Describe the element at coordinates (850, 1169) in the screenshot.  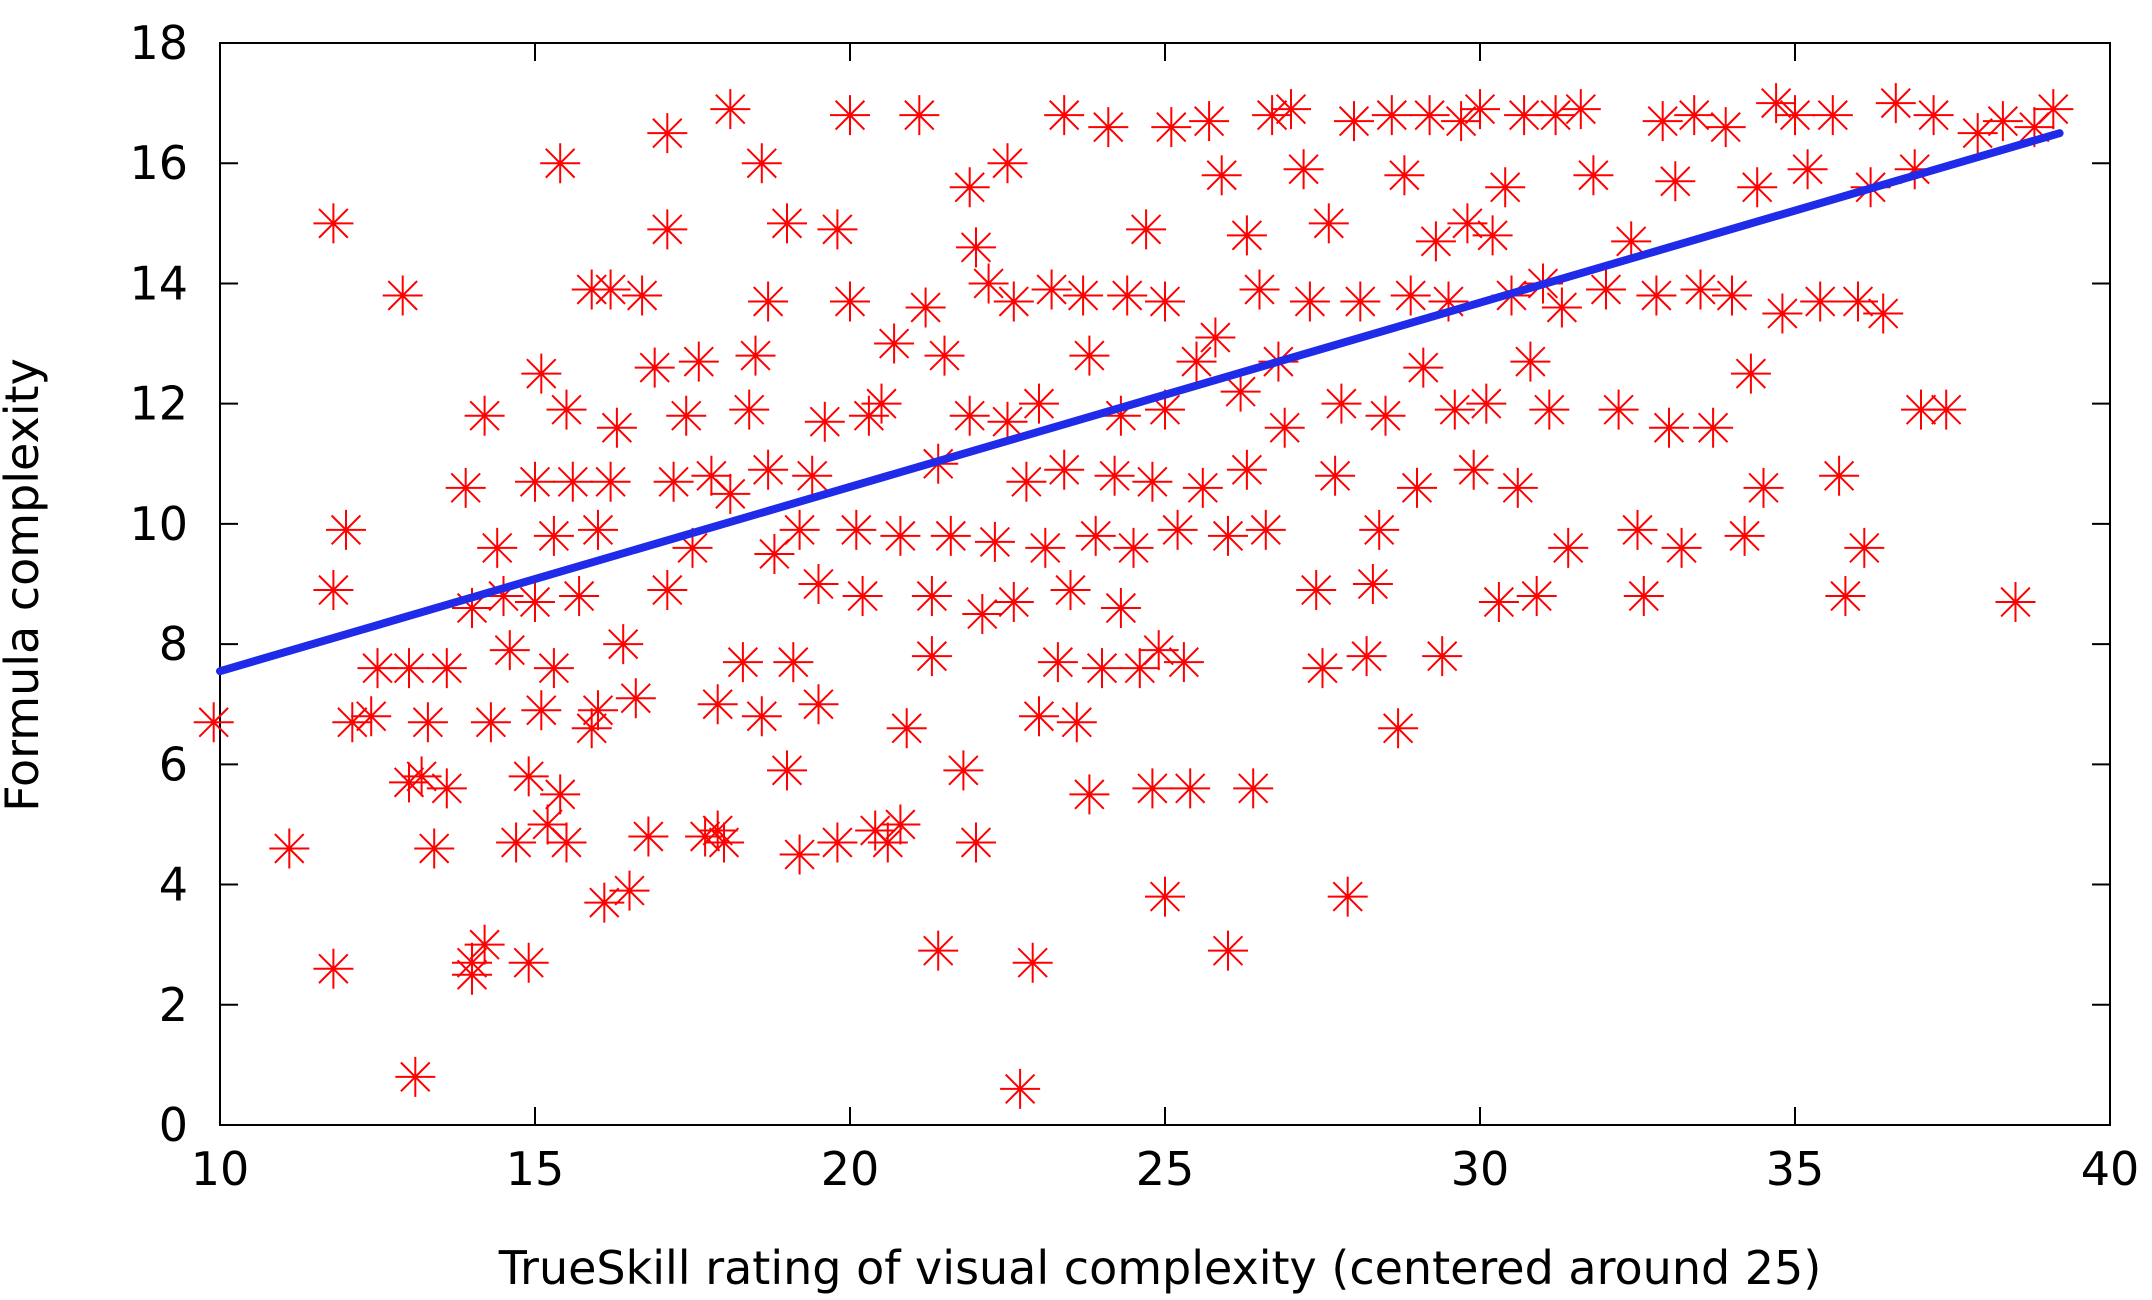
I see `x-tick-label: 20` at that location.